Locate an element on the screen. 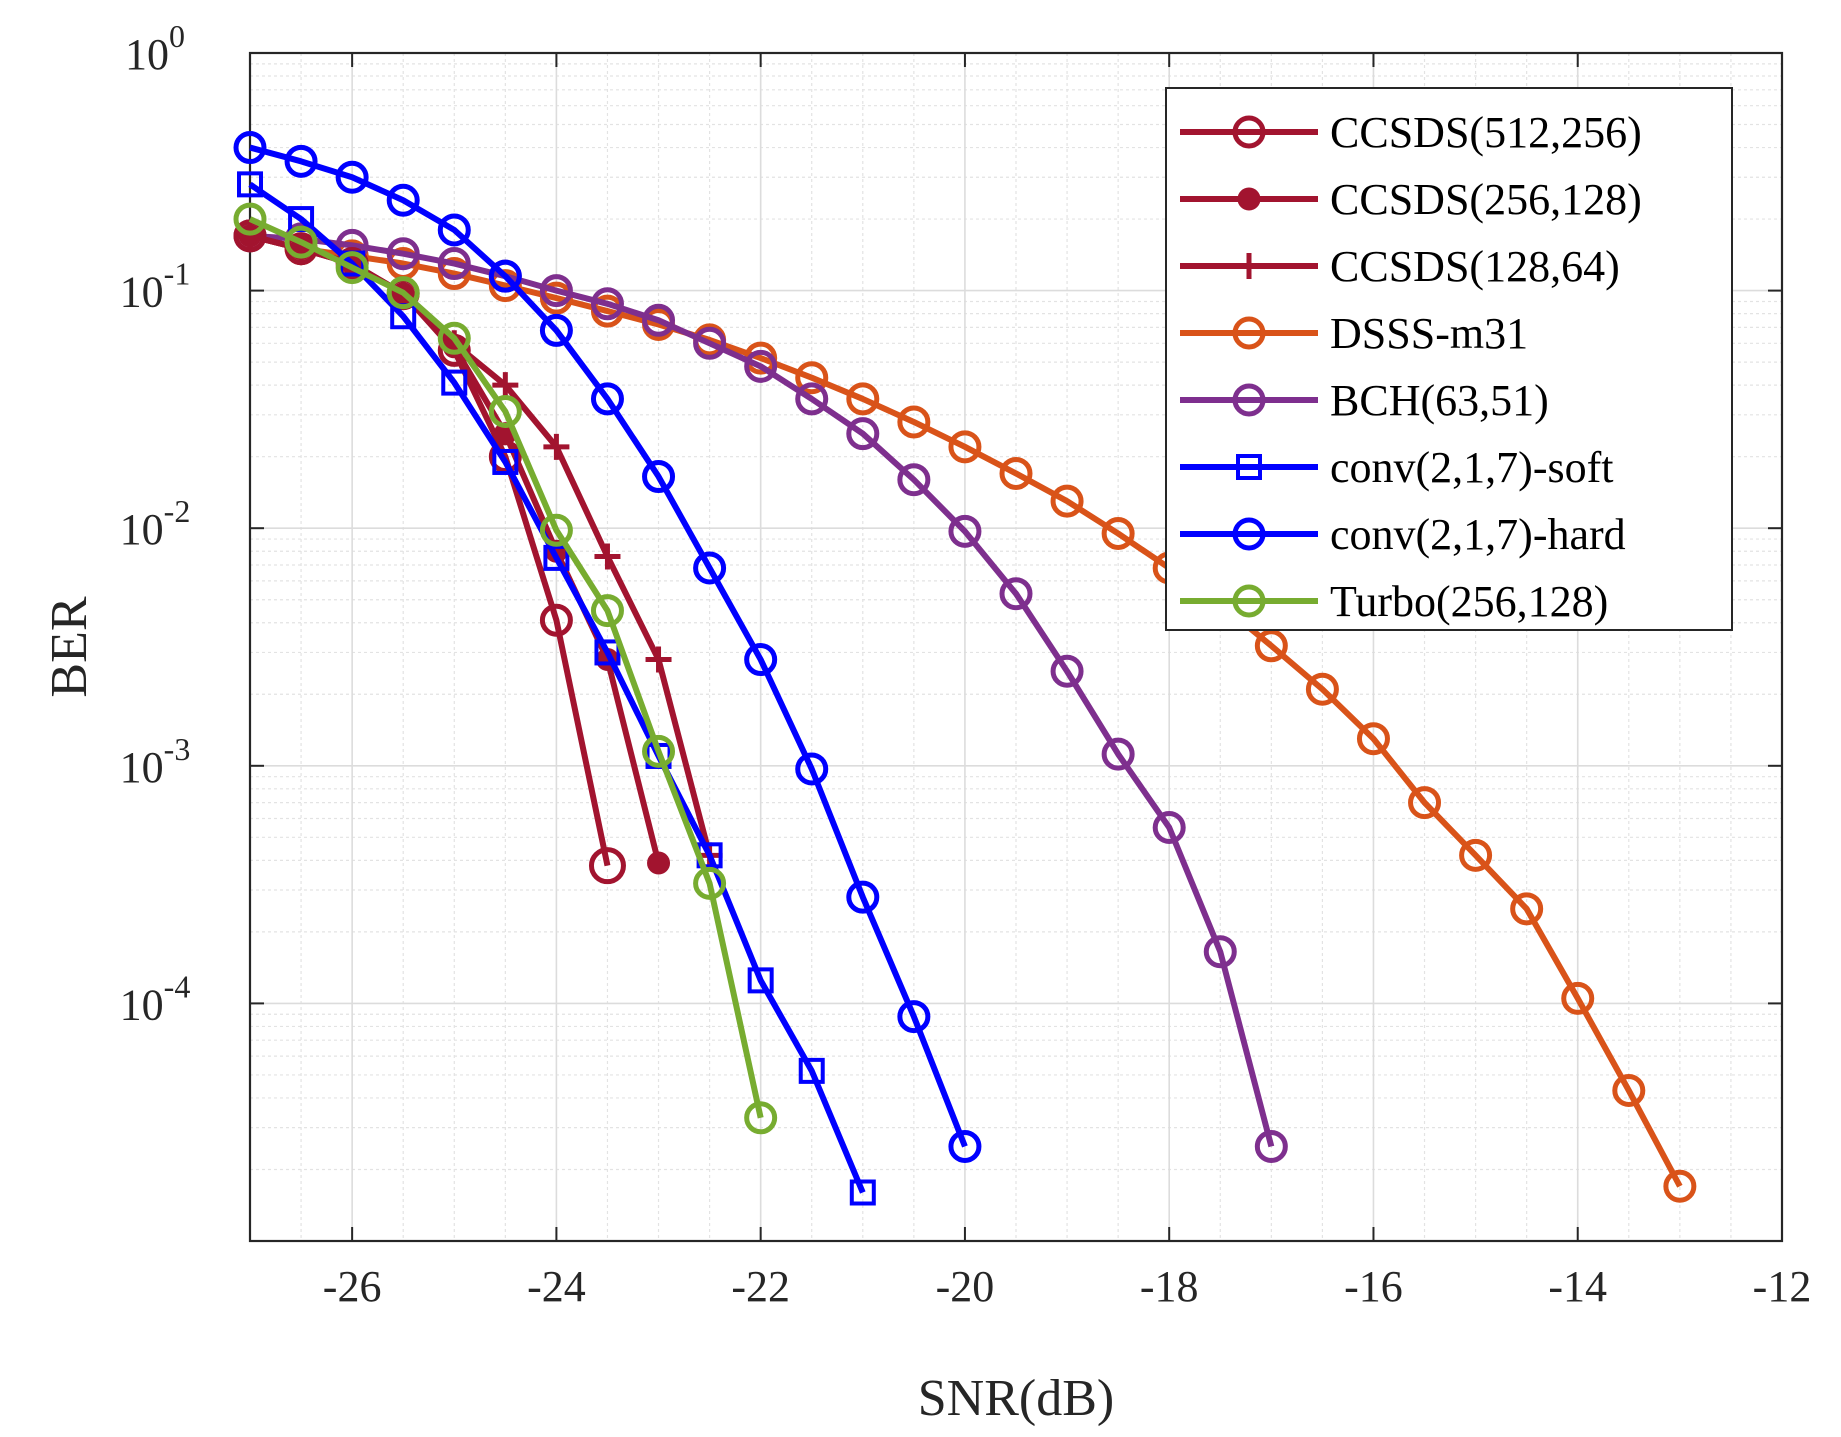 The height and width of the screenshot is (1437, 1841). legend-entry: conv(2,1,7)-hard is located at coordinates (1403, 534).